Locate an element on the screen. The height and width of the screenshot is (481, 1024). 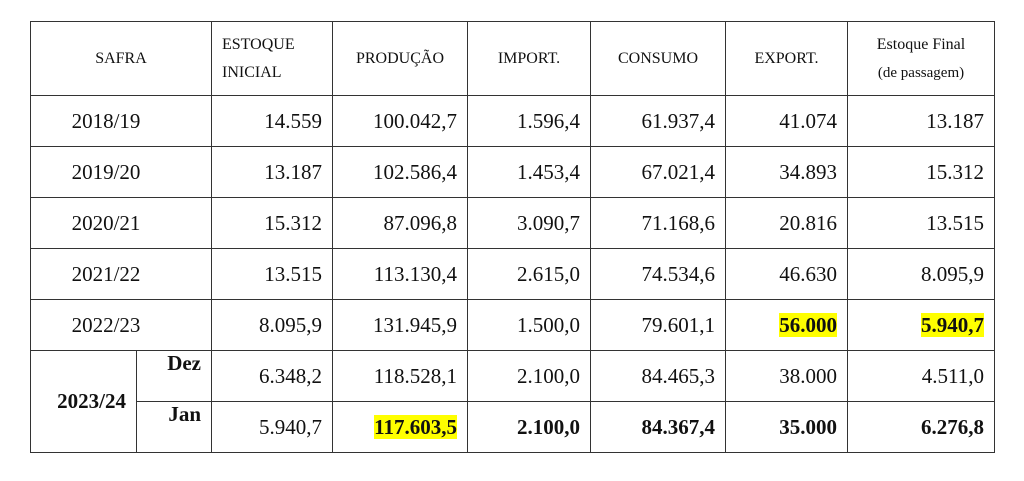
consumo-cell: 67.021,4 is located at coordinates (658, 172).